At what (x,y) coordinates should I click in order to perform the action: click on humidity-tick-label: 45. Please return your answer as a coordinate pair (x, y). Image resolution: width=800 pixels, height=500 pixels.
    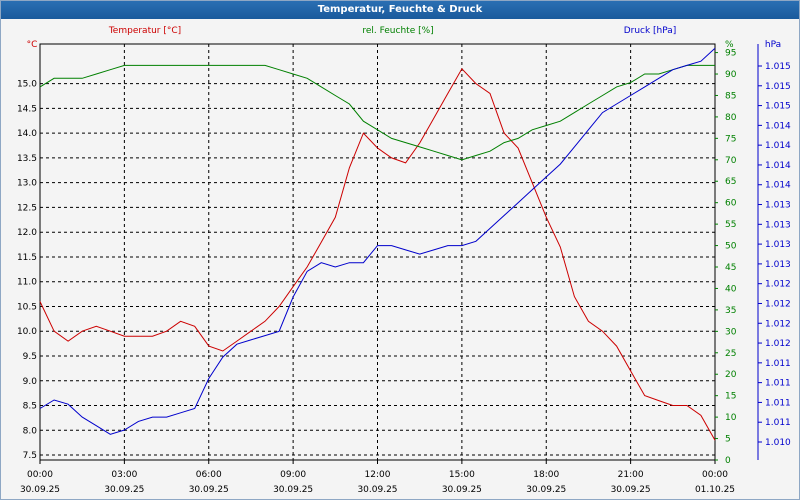
    Looking at the image, I should click on (730, 268).